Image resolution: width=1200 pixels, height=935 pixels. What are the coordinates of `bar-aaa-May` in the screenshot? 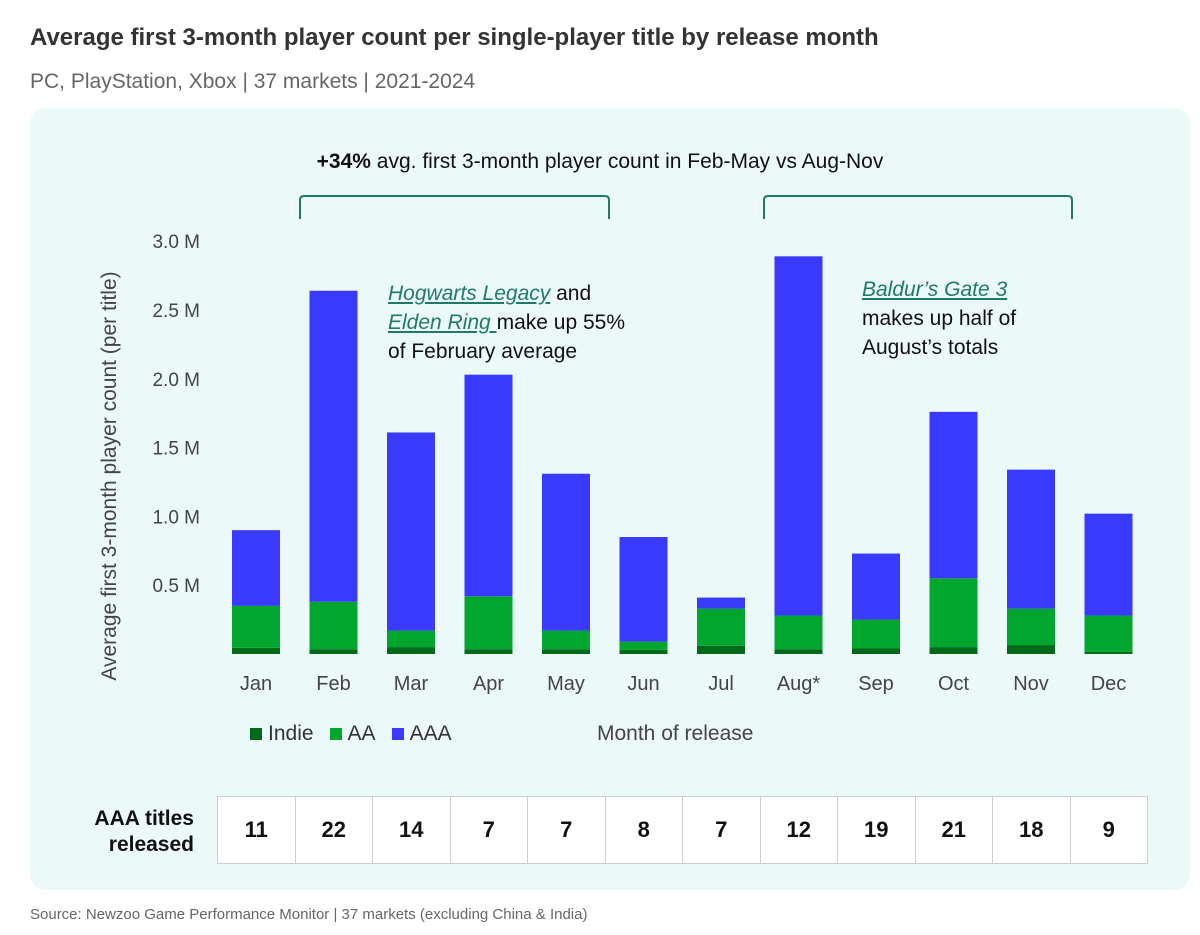 It's located at (566, 552).